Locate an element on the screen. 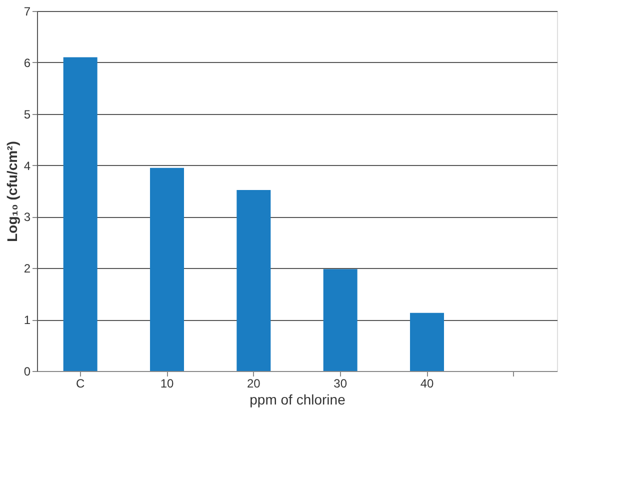 This screenshot has height=479, width=639. y-axis-title: Log₁₀ (cfu/cm²) is located at coordinates (12, 191).